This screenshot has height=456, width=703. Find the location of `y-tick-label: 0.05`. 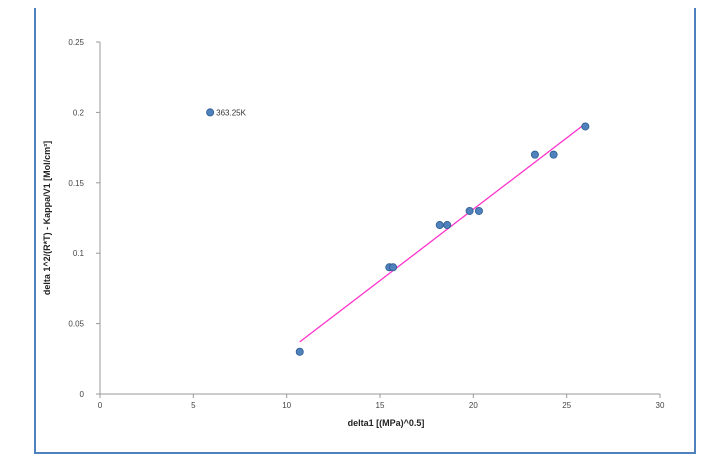

y-tick-label: 0.05 is located at coordinates (76, 324).